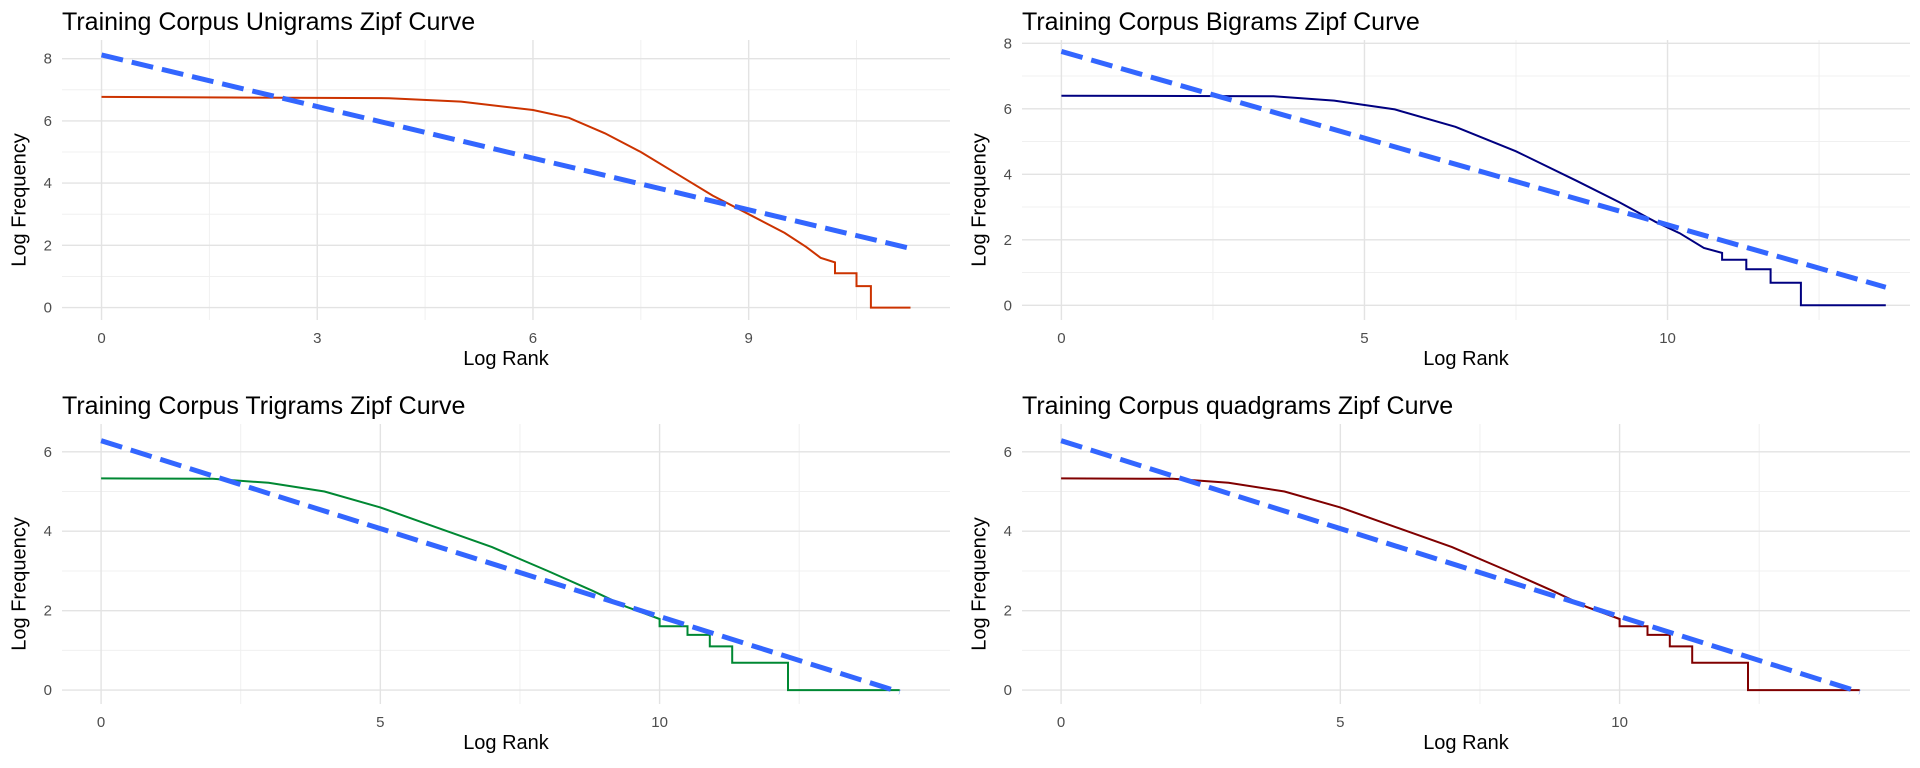  Describe the element at coordinates (1221, 22) in the screenshot. I see `chart-title: Training Corpus Bigrams Zipf Curve` at that location.